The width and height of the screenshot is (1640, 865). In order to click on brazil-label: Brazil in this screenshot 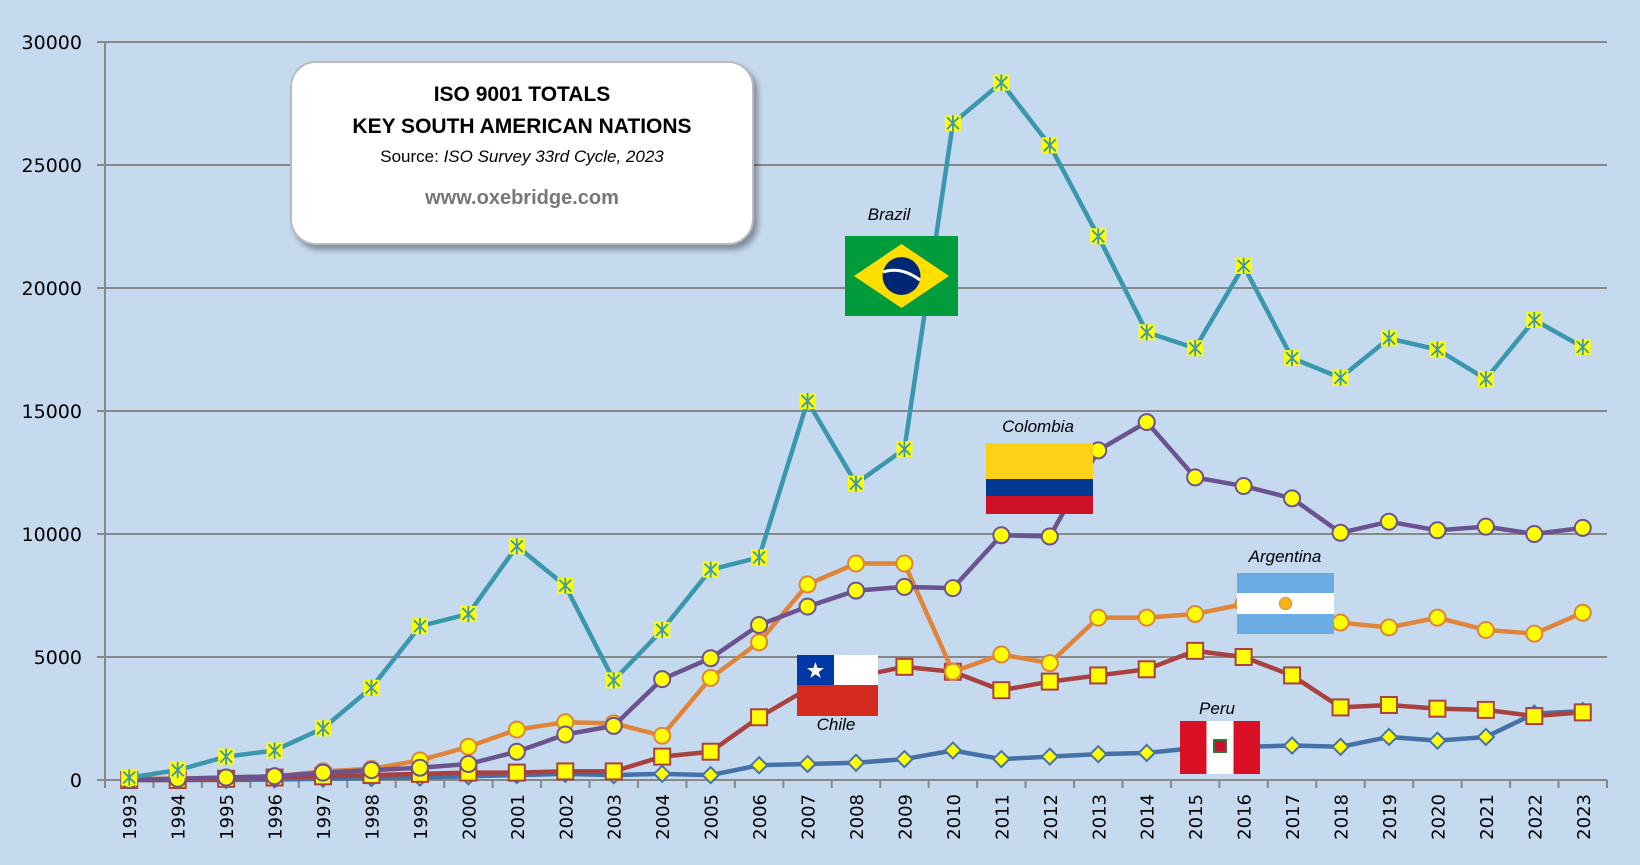, I will do `click(889, 214)`.